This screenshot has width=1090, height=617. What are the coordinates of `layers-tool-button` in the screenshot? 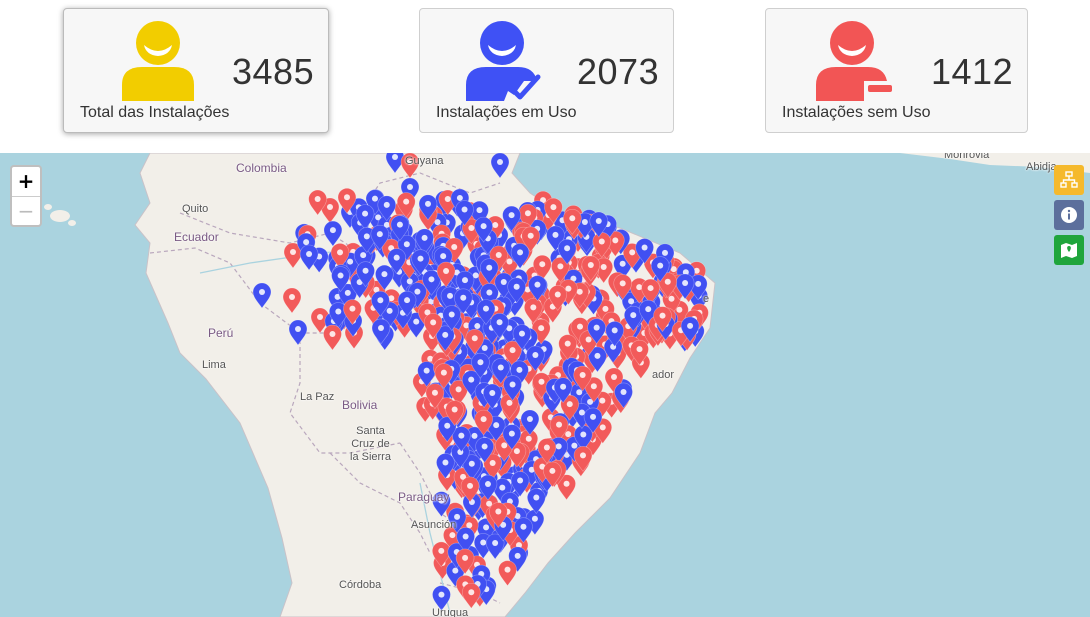 It's located at (1069, 180).